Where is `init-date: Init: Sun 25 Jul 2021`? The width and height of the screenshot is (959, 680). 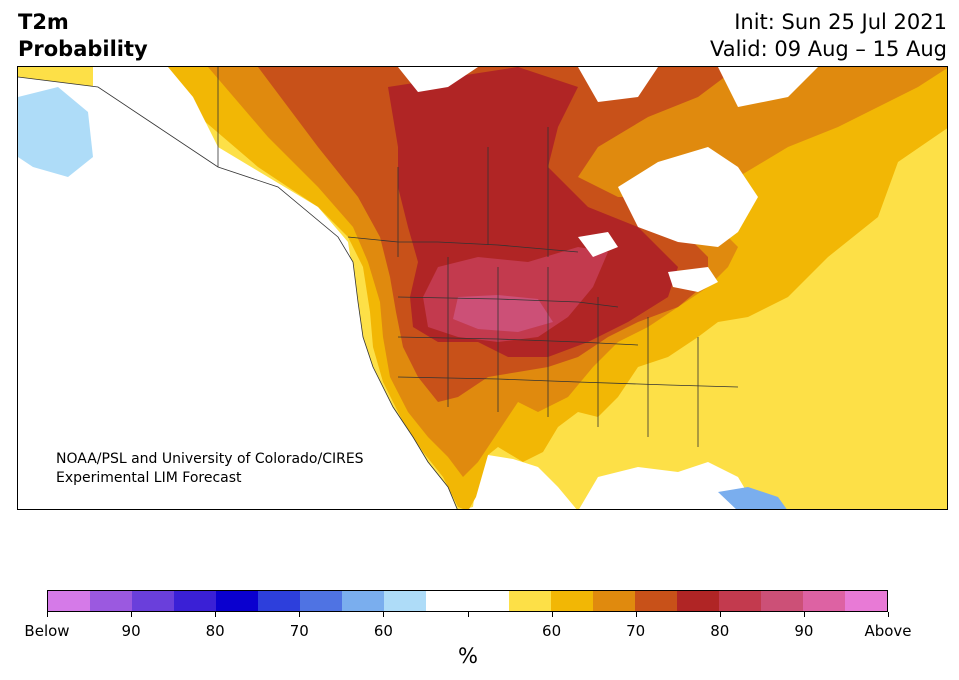
init-date: Init: Sun 25 Jul 2021 is located at coordinates (840, 22).